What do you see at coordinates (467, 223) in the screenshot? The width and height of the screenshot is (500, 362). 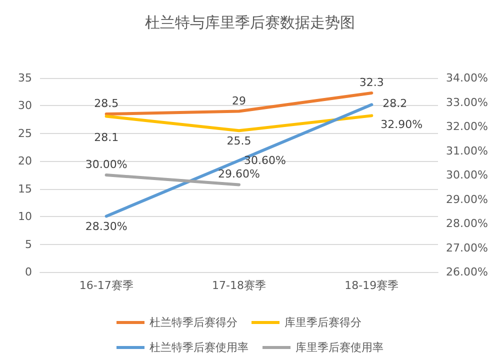 I see `y2-tick-label: 28.00%` at bounding box center [467, 223].